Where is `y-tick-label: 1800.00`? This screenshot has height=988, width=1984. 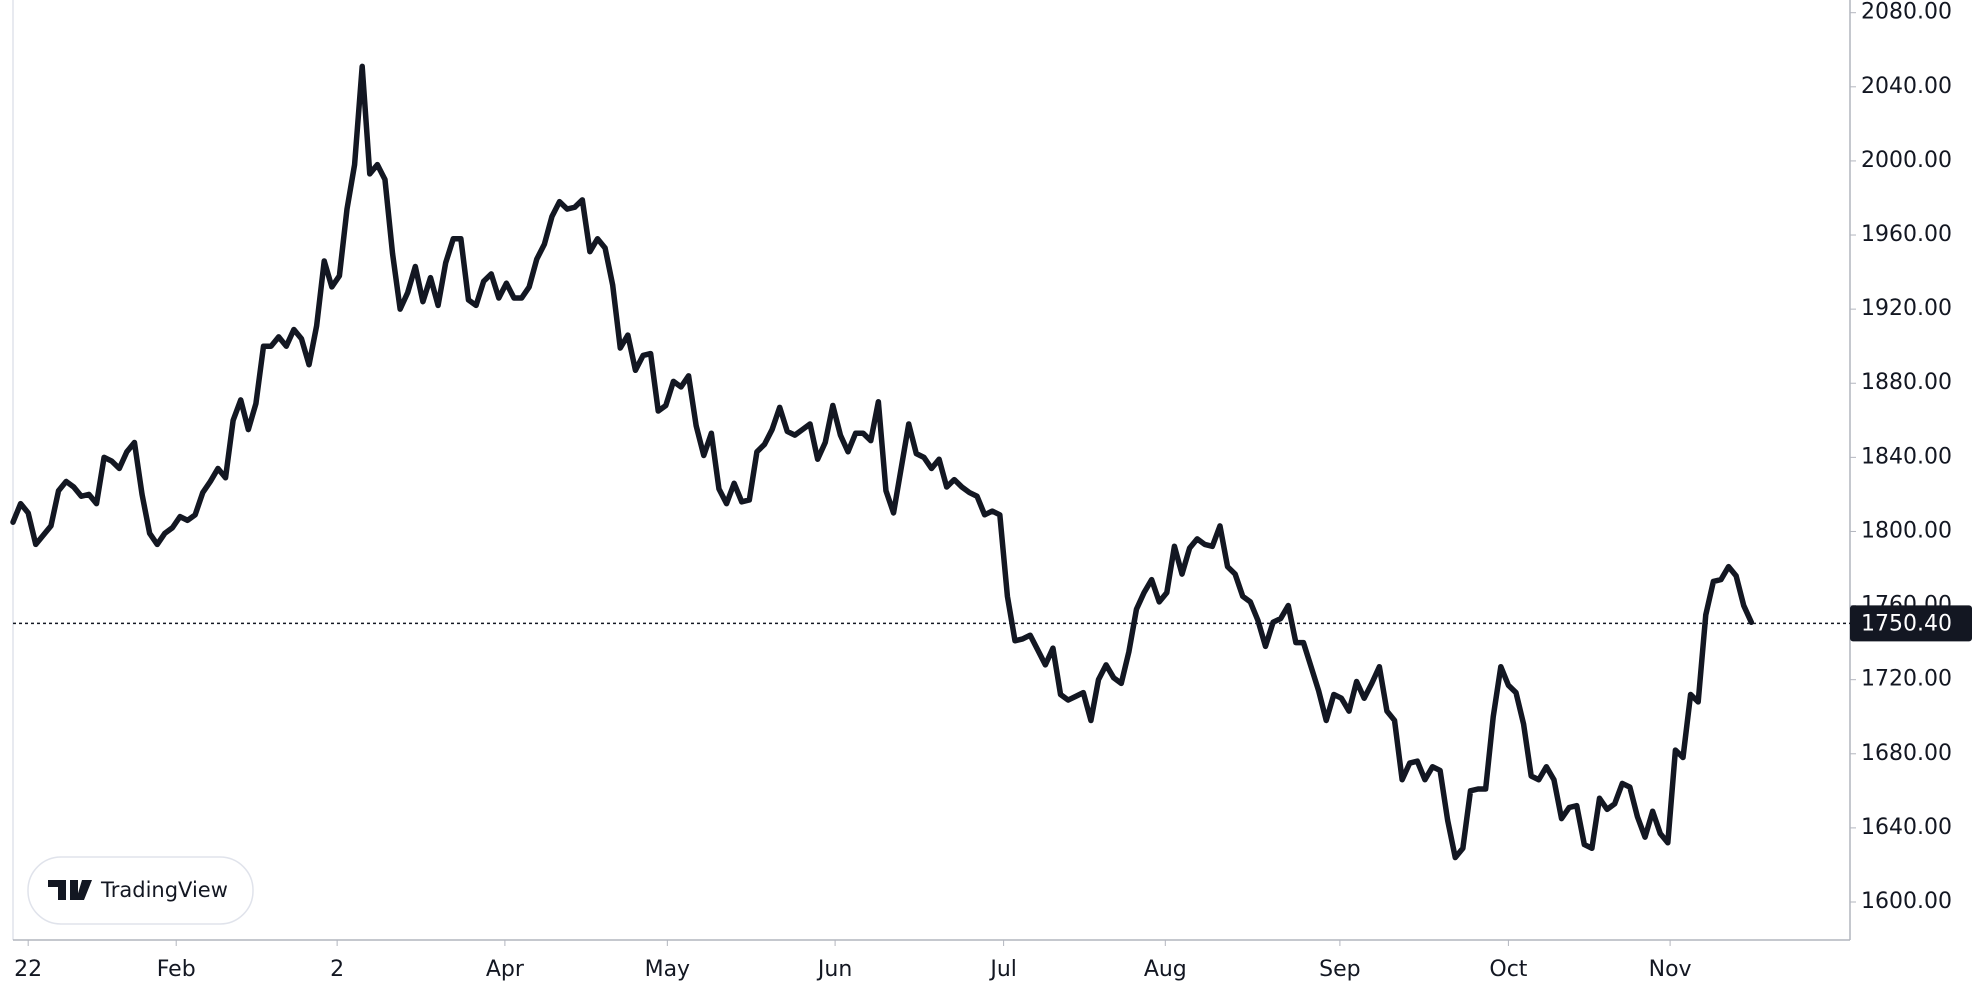
y-tick-label: 1800.00 is located at coordinates (1906, 530).